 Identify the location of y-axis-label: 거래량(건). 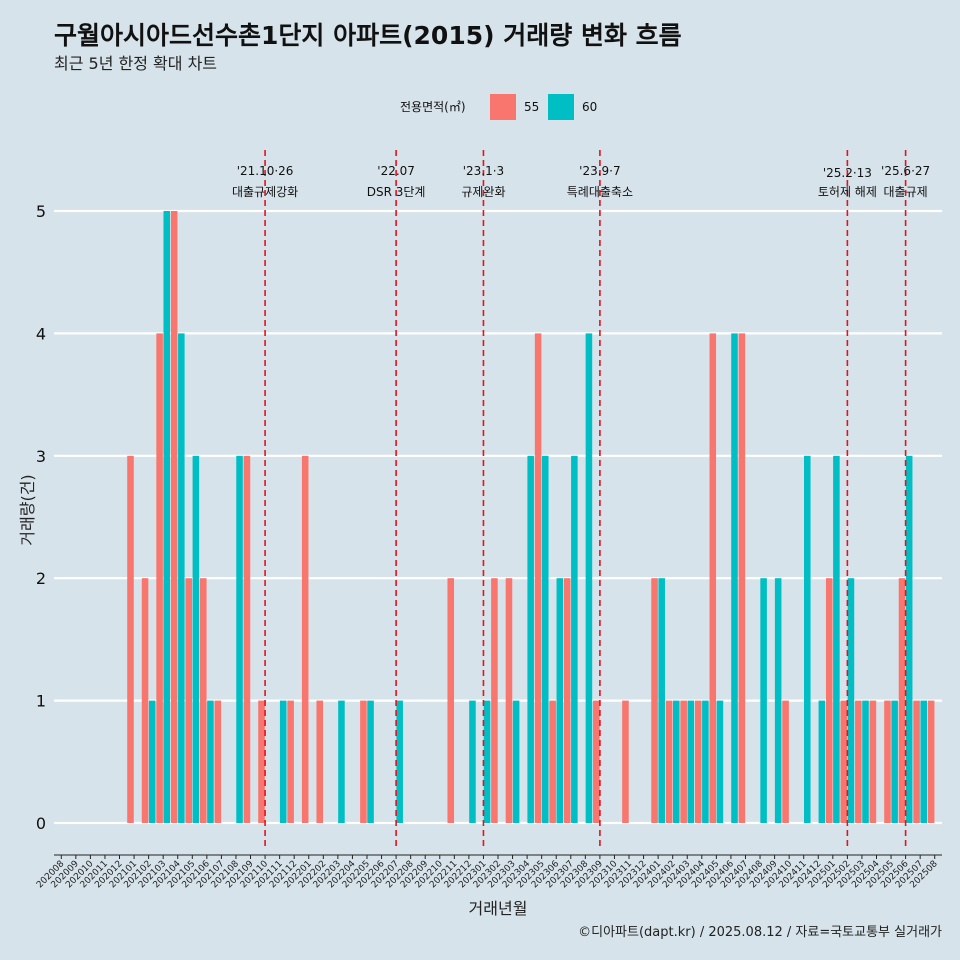
(27, 509).